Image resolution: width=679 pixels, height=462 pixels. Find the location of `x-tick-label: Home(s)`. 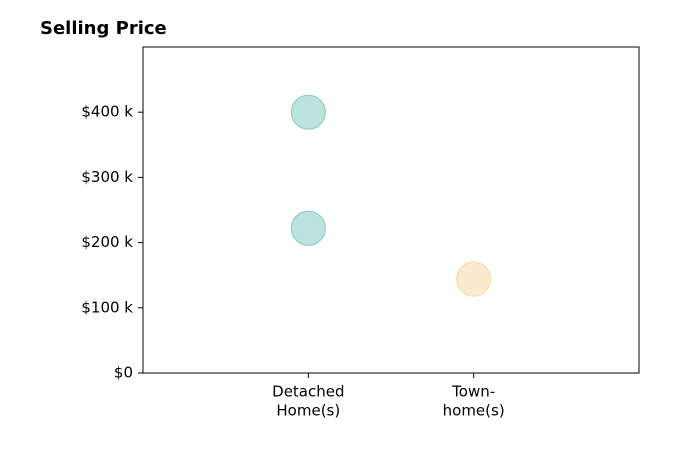

x-tick-label: Home(s) is located at coordinates (308, 411).